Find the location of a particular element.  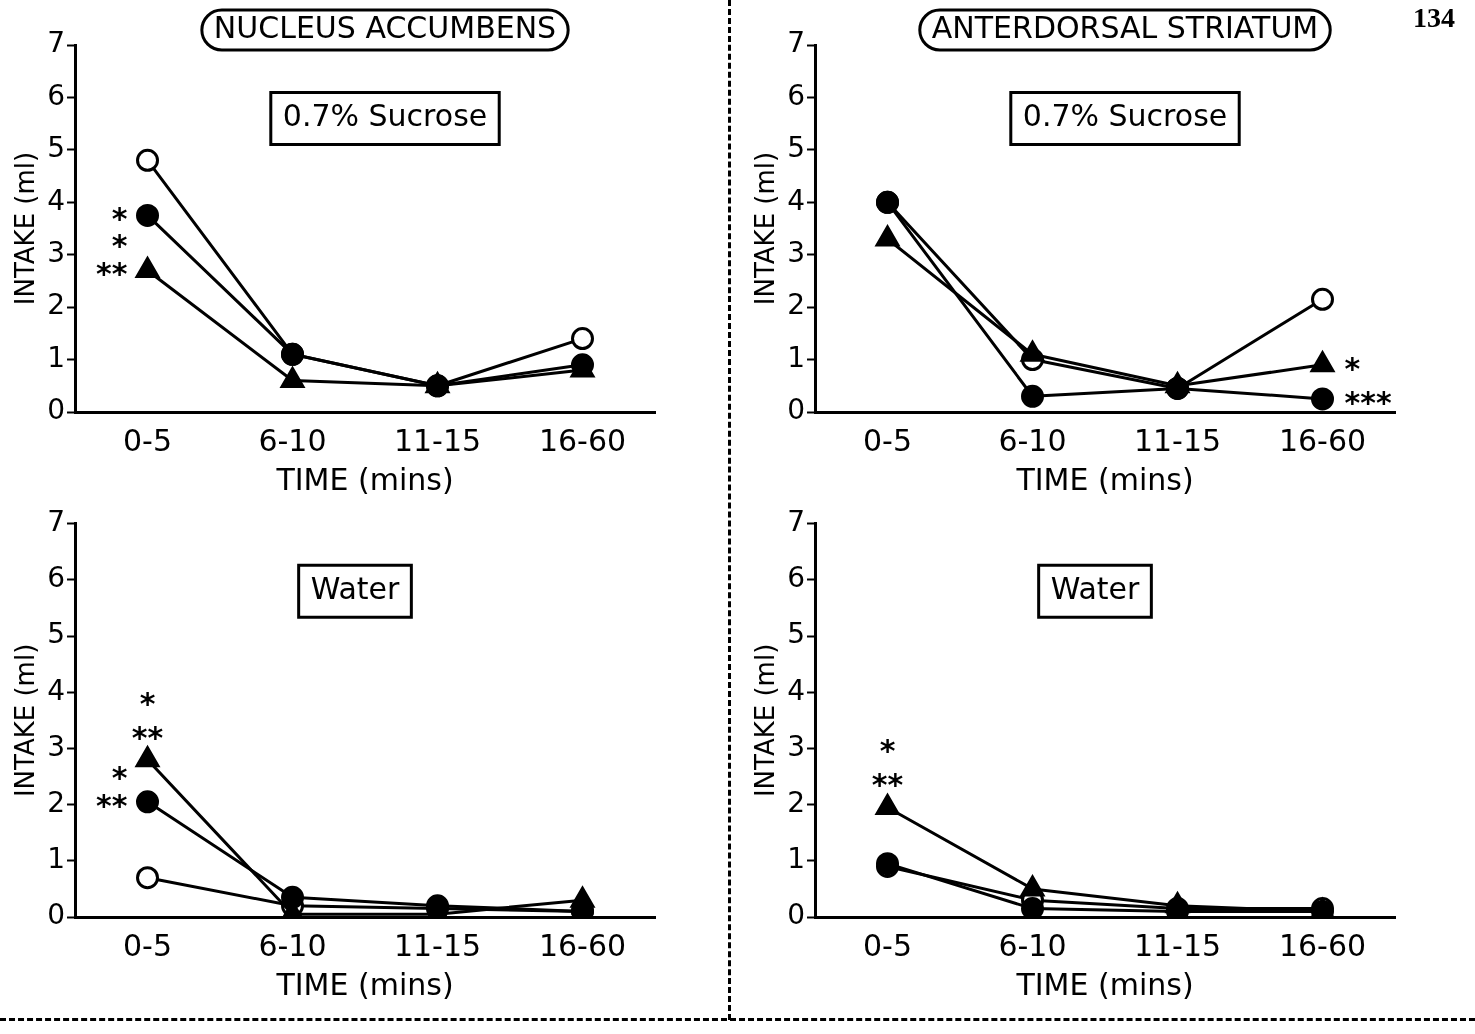

annotation: *** is located at coordinates (1368, 402).